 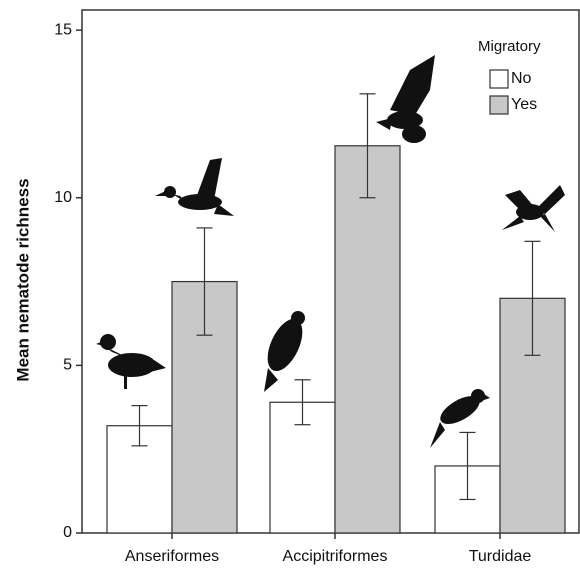 I want to click on y-tick-label: 15, so click(x=63, y=29).